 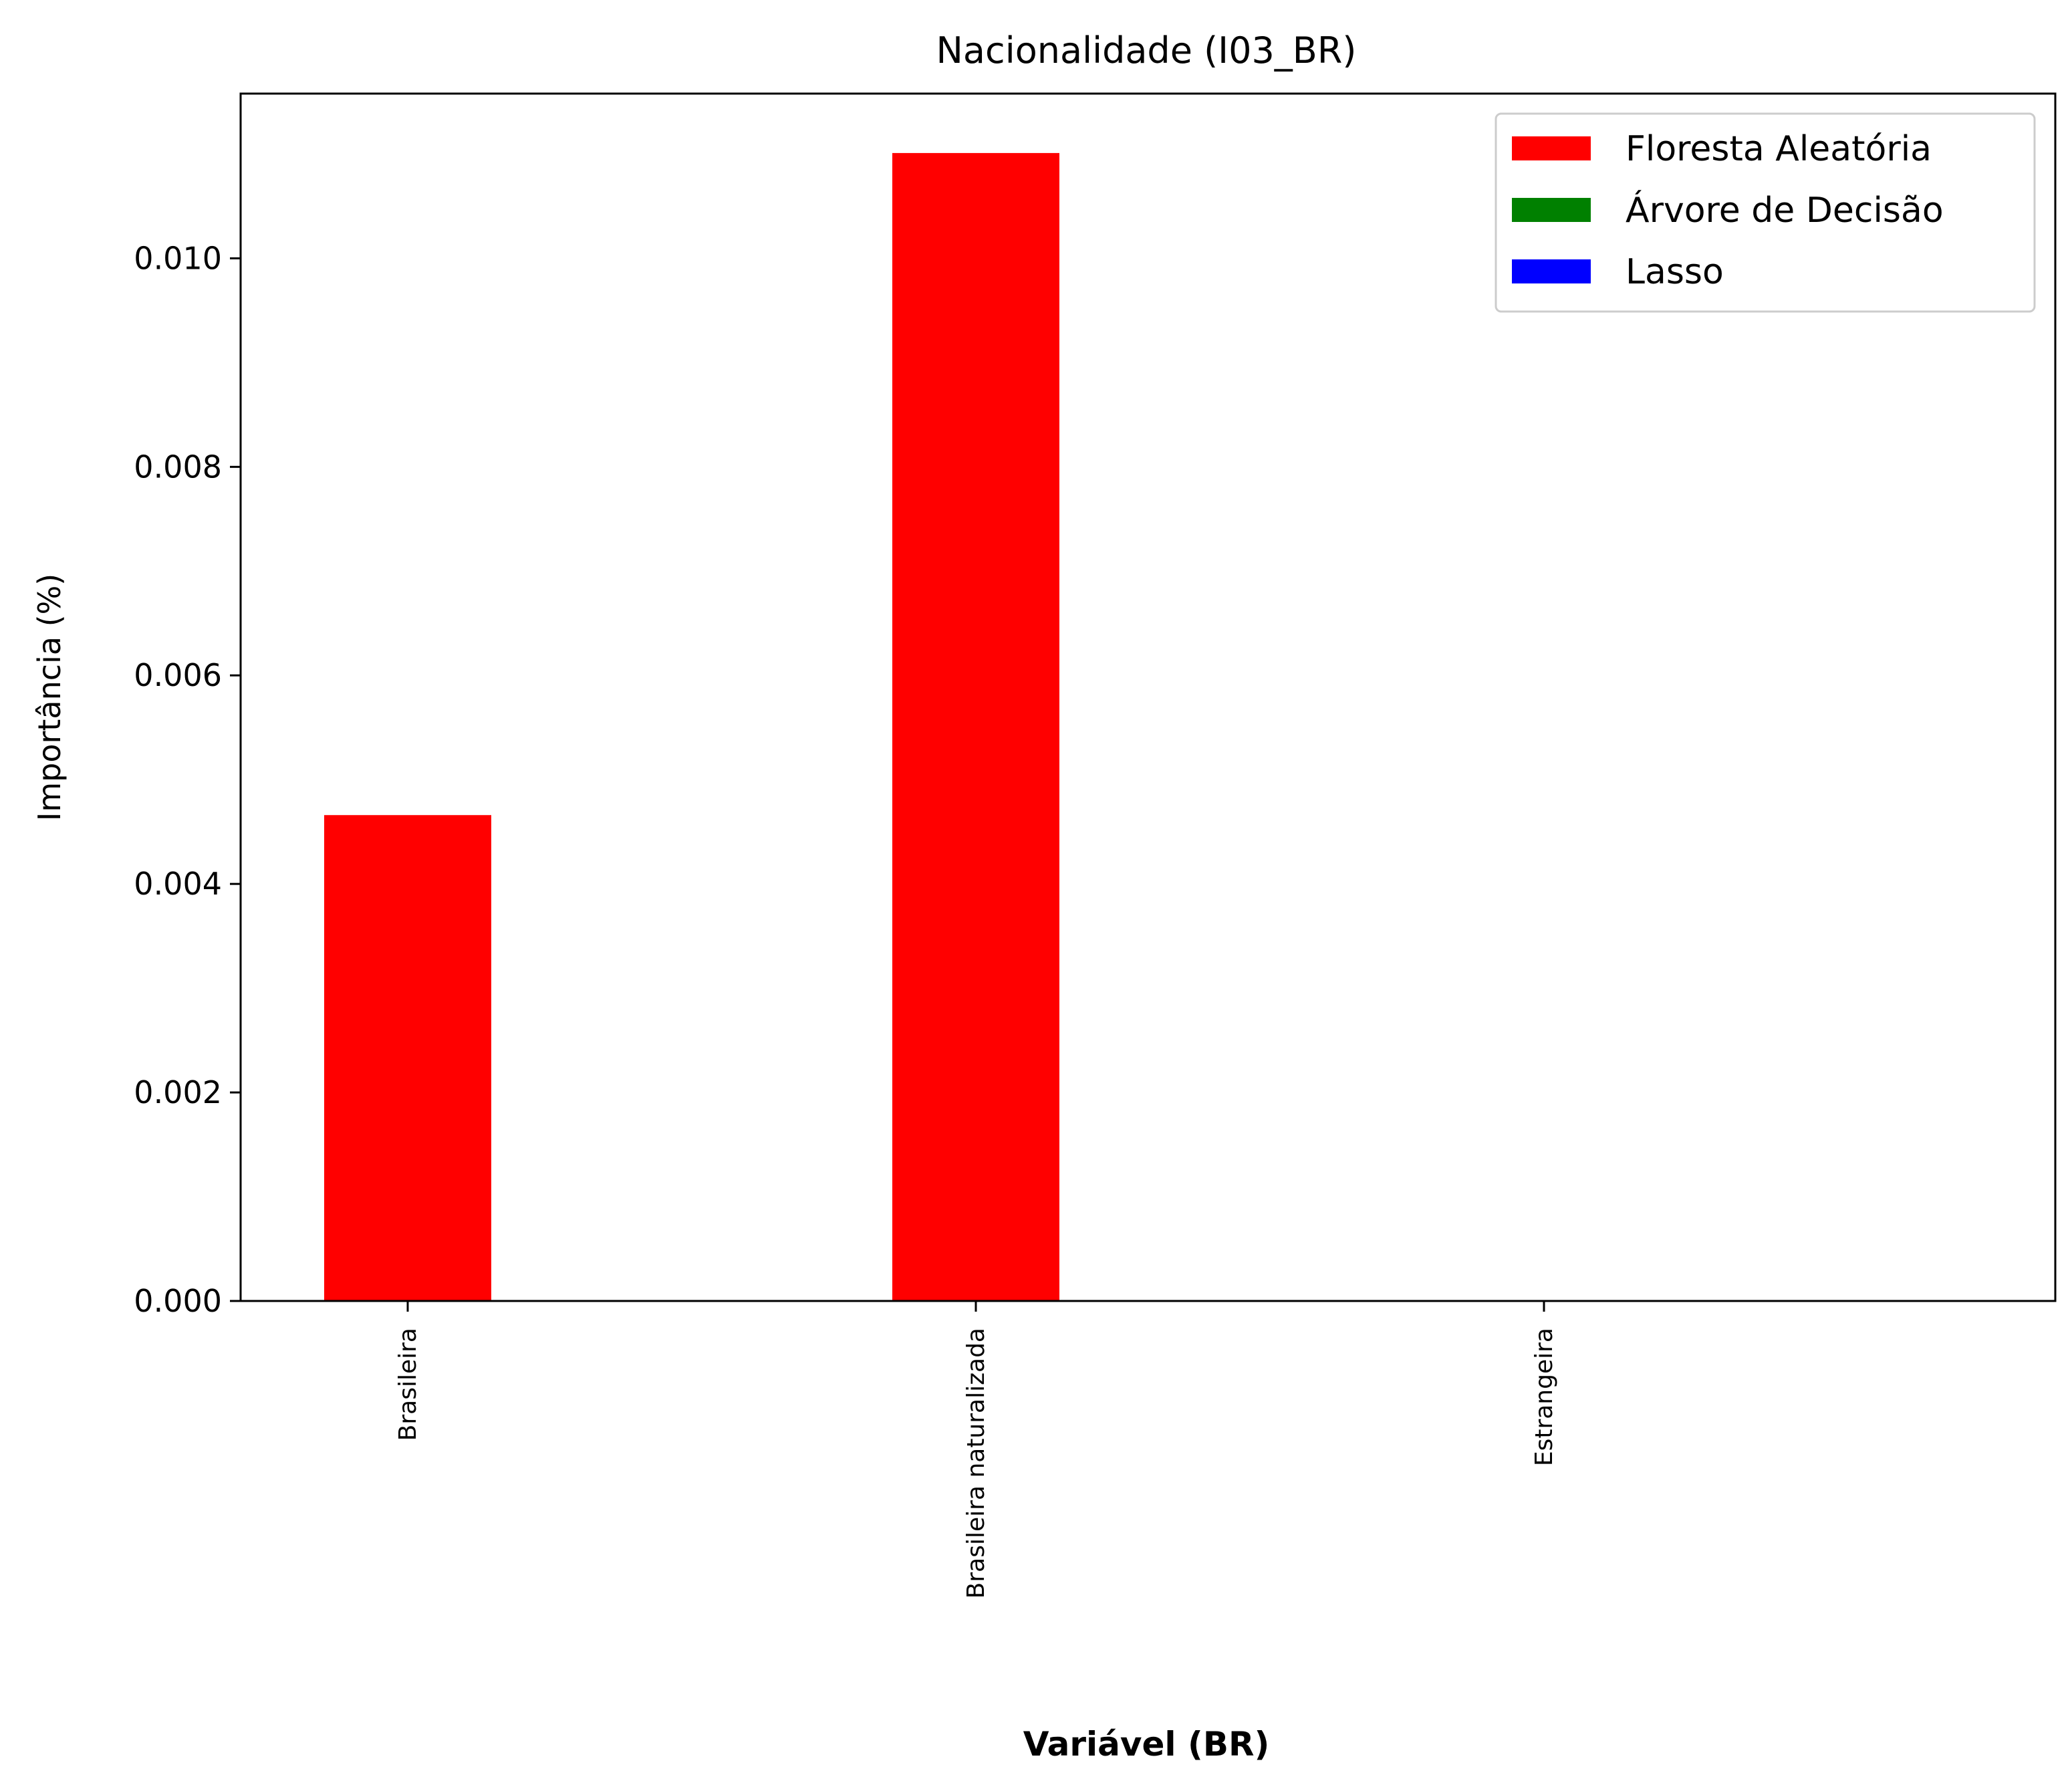 What do you see at coordinates (178, 1301) in the screenshot?
I see `ytick-label: 0.000` at bounding box center [178, 1301].